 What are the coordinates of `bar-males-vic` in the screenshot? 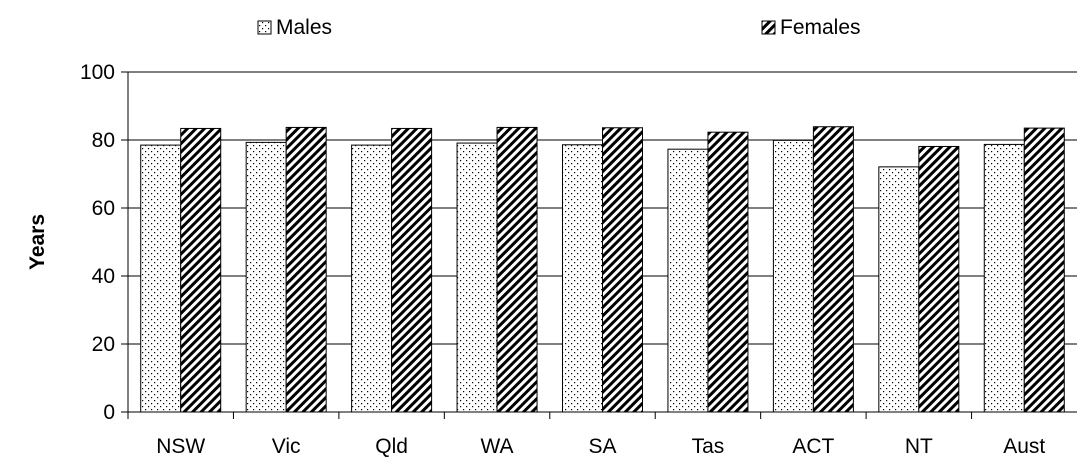 It's located at (266, 277).